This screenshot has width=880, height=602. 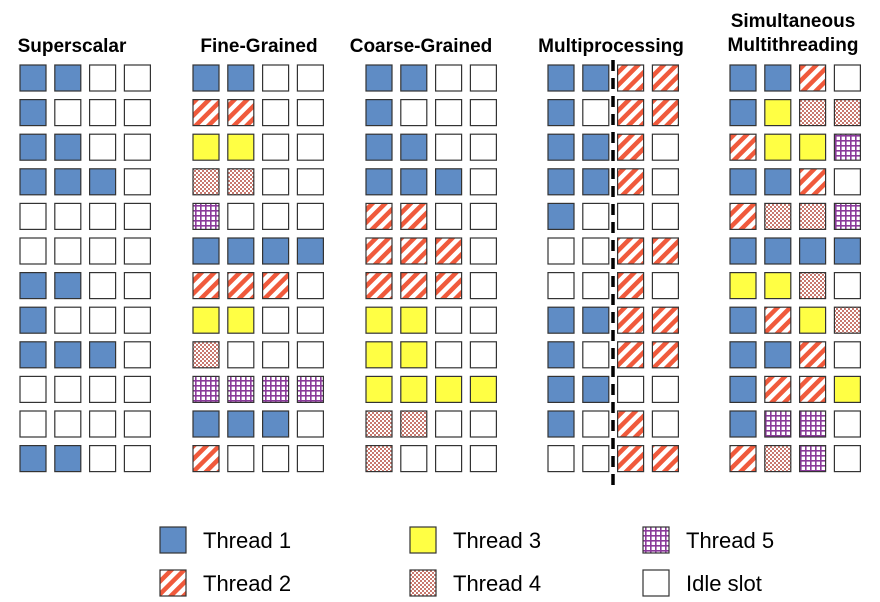 I want to click on legend-label: Thread 1, so click(x=247, y=540).